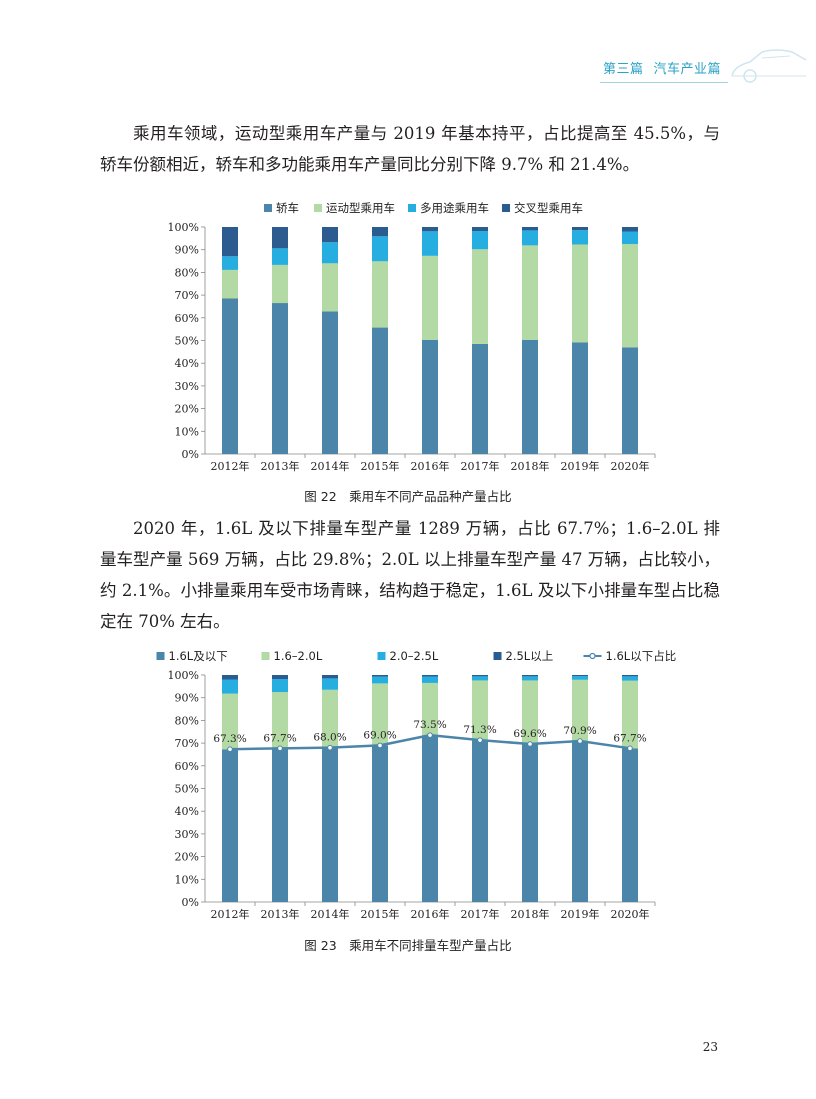  I want to click on x-tick-label: 2012年, so click(230, 914).